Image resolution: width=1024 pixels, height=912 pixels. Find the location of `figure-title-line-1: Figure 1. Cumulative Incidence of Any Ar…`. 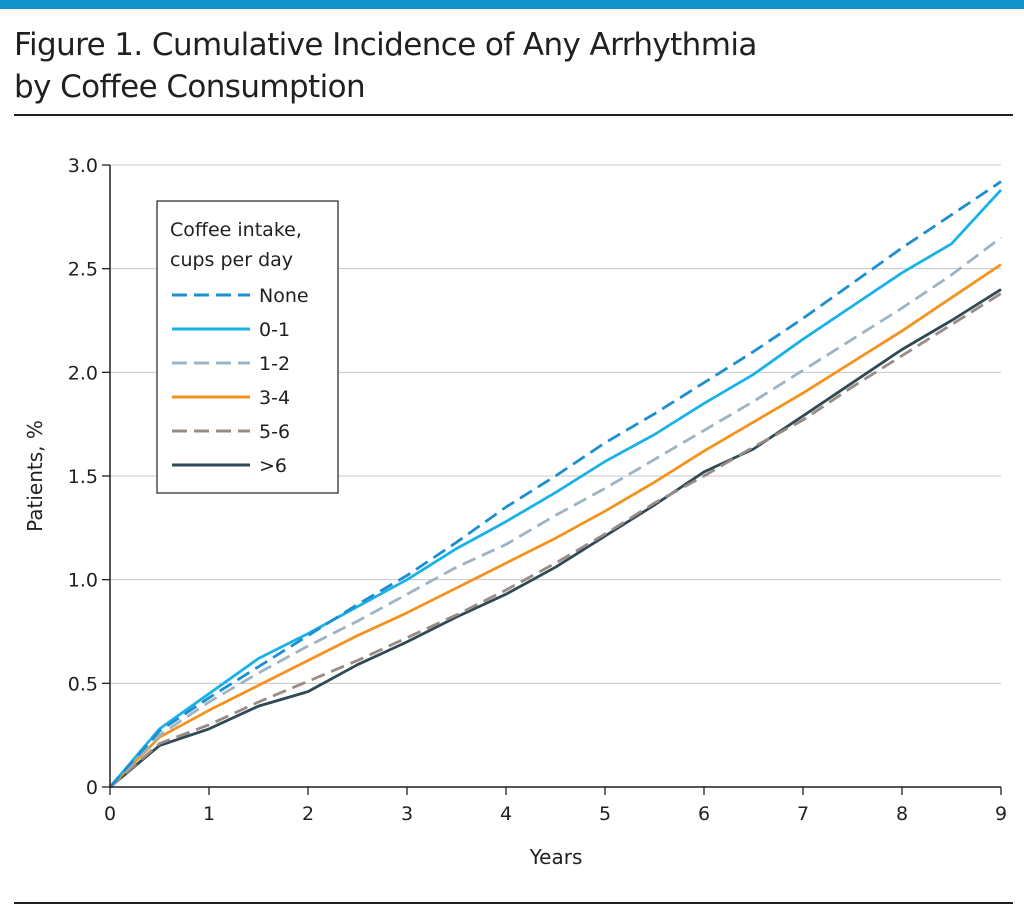

figure-title-line-1: Figure 1. Cumulative Incidence of Any Ar… is located at coordinates (385, 45).